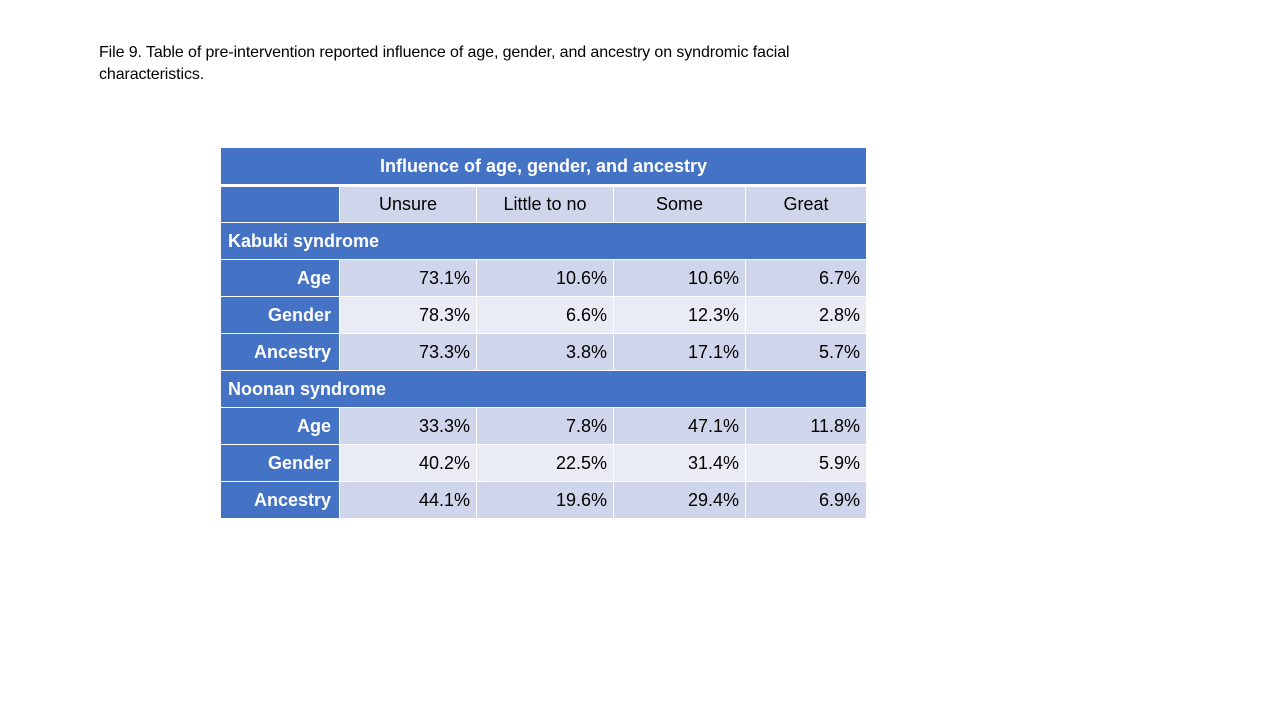 This screenshot has width=1280, height=720. What do you see at coordinates (408, 500) in the screenshot?
I see `table-cell: 44.1%` at bounding box center [408, 500].